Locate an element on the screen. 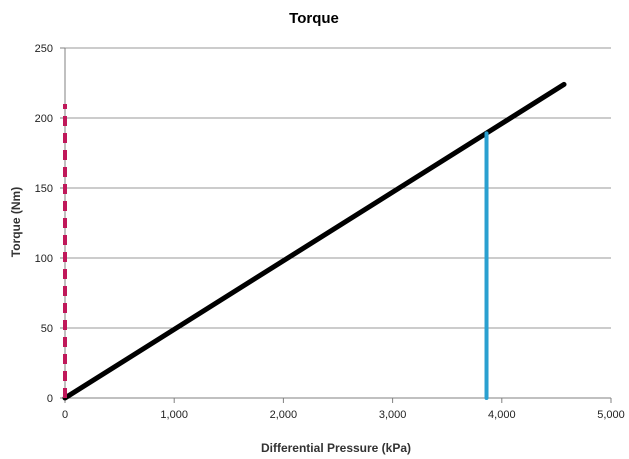  y-tick-label: 50 is located at coordinates (47, 329).